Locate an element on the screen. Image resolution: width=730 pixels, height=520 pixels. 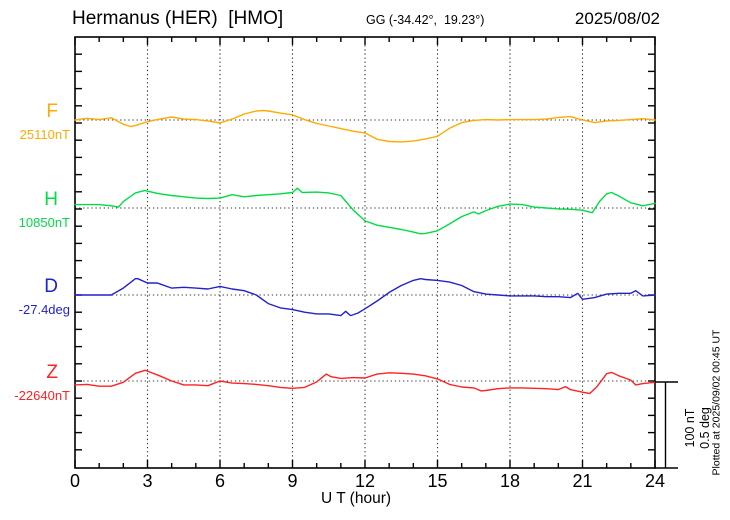
x-tick-label: 12 is located at coordinates (365, 481).